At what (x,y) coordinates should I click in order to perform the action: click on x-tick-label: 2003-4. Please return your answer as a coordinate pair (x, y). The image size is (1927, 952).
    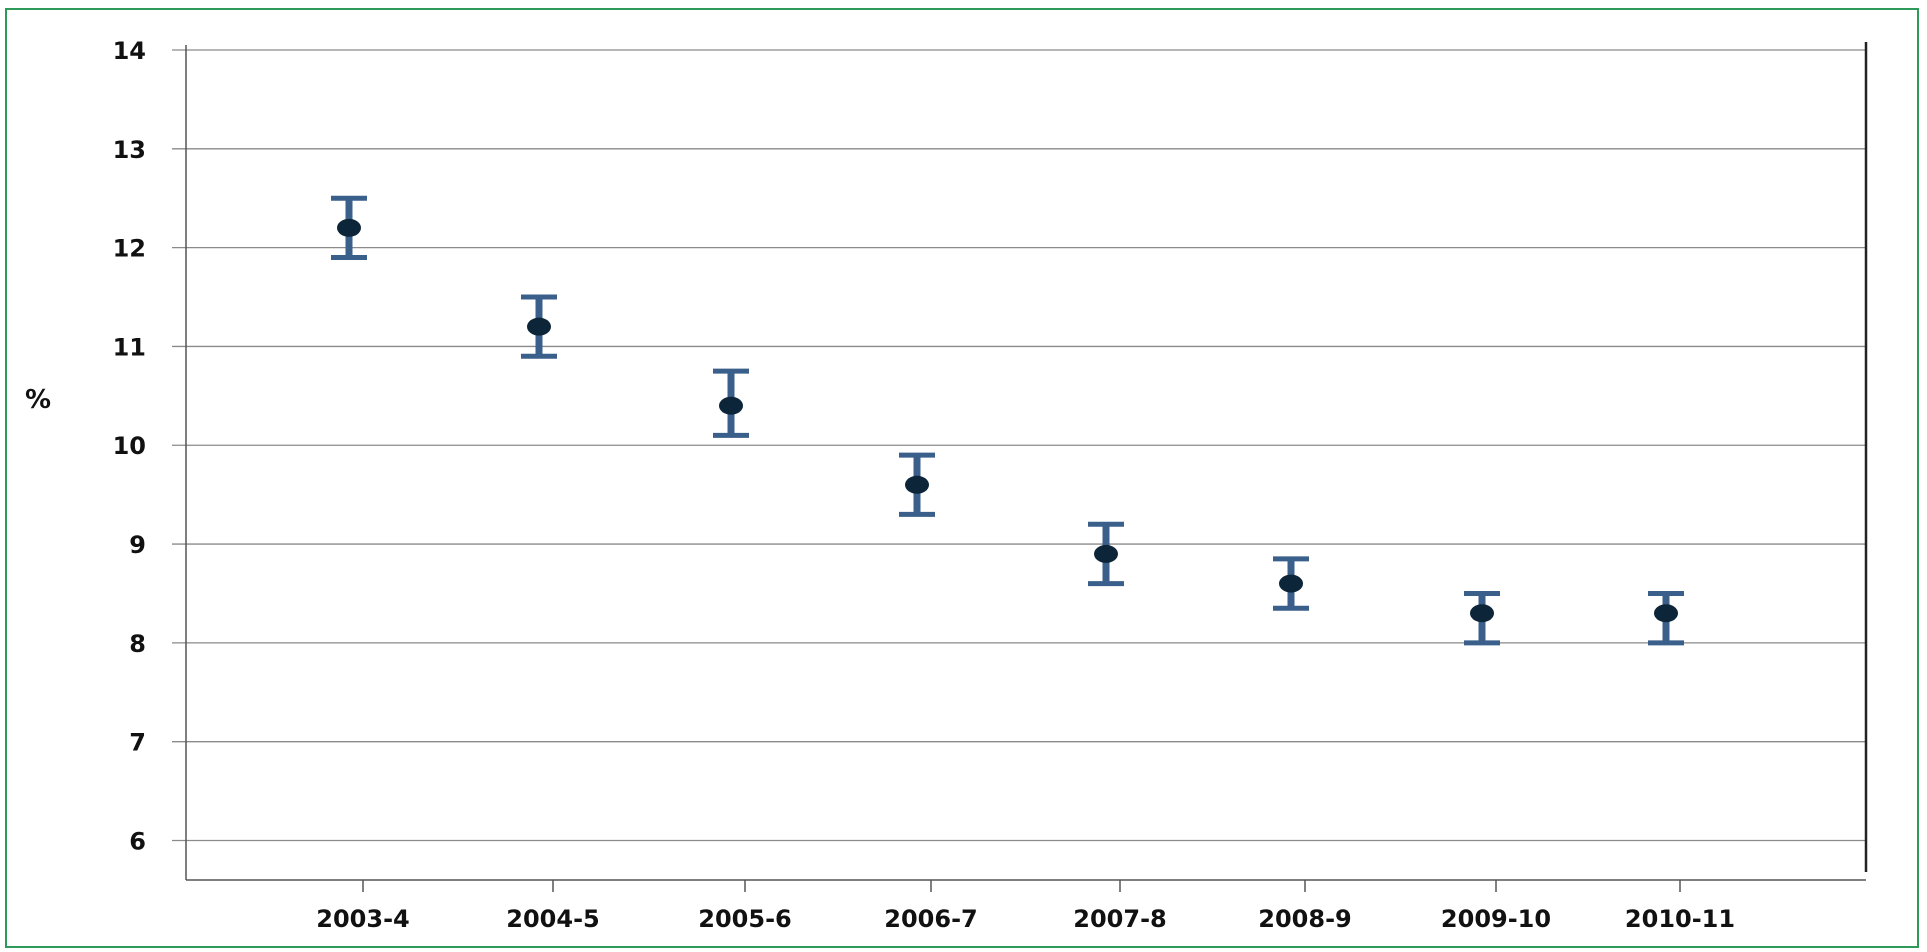
    Looking at the image, I should click on (362, 919).